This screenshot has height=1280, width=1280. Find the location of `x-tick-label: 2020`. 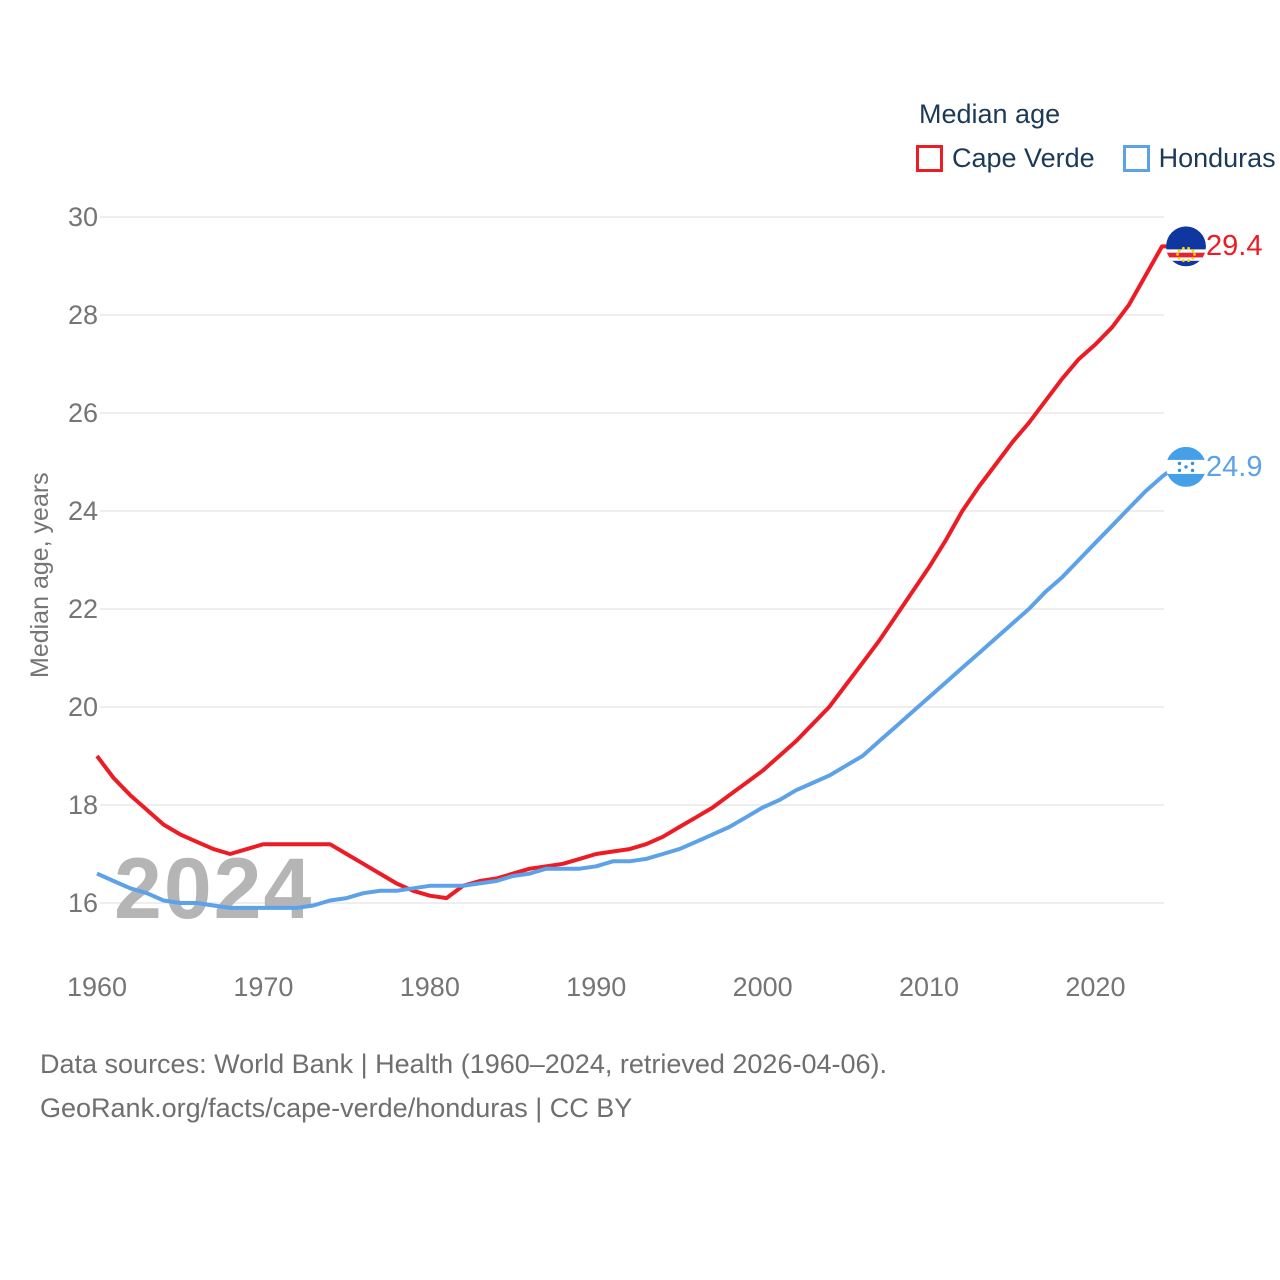

x-tick-label: 2020 is located at coordinates (1095, 987).